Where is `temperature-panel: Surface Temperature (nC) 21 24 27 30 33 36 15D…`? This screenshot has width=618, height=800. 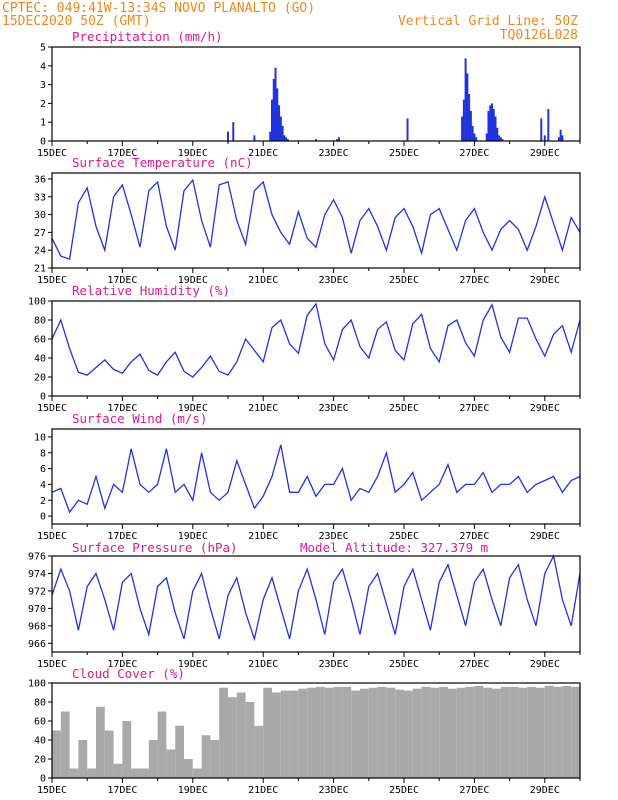 temperature-panel: Surface Temperature (nC) 21 24 27 30 33 36 15D… is located at coordinates (307, 220).